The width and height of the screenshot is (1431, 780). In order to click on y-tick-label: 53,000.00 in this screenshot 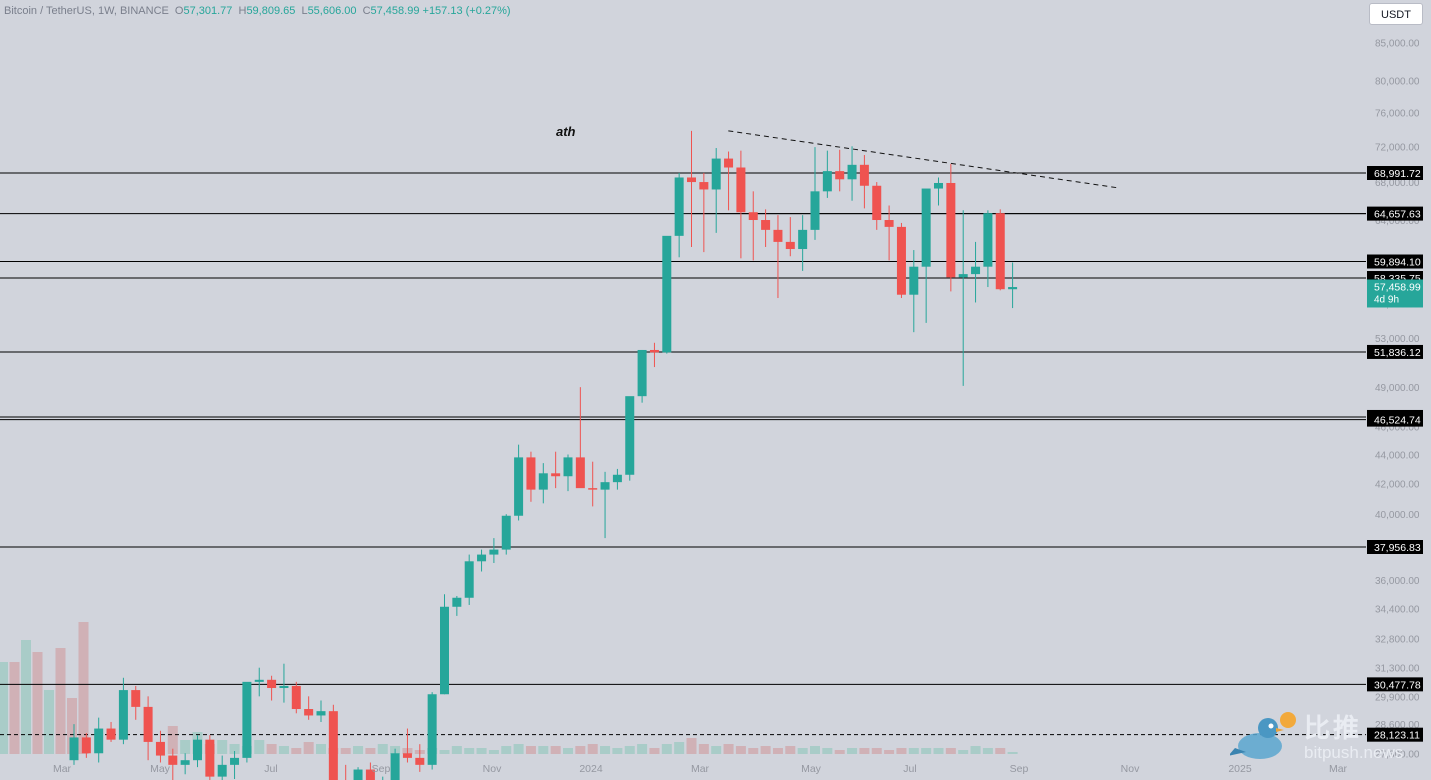, I will do `click(1397, 339)`.